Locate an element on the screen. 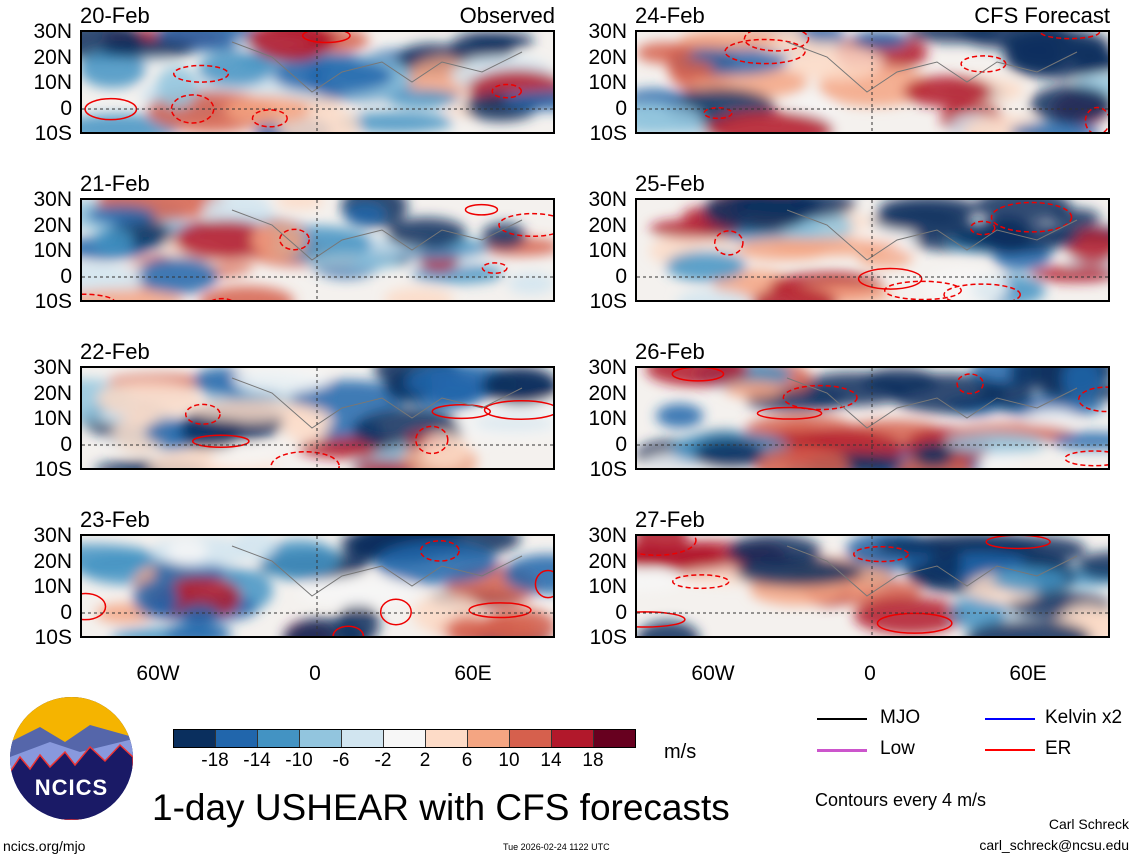 The height and width of the screenshot is (860, 1135). legend-mjo-line is located at coordinates (842, 719).